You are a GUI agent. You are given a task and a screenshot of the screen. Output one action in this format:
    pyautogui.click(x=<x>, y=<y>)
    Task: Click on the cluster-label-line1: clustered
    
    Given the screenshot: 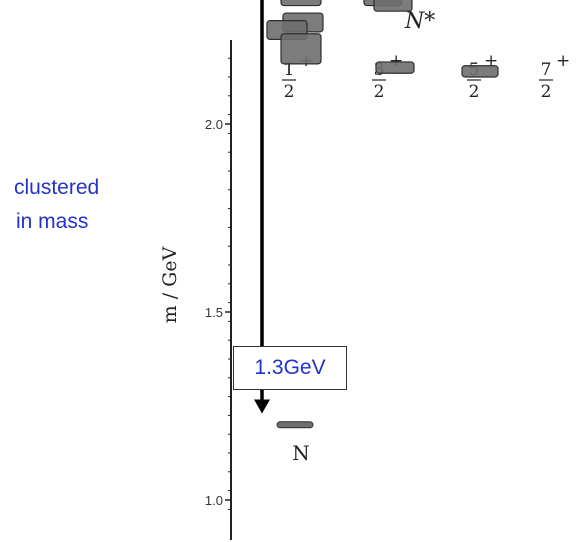 What is the action you would take?
    pyautogui.click(x=56, y=187)
    